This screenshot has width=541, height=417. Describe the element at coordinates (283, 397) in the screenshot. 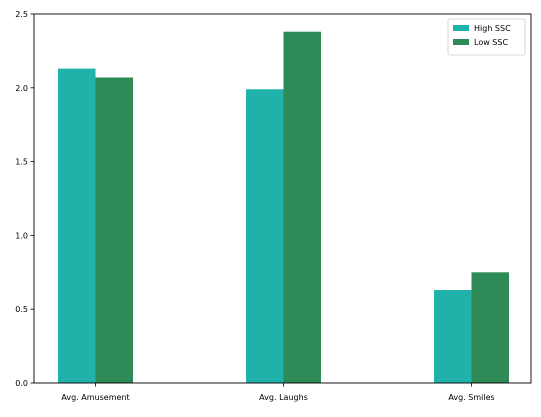

I see `x-tick-label-1: Avg. Laughs` at that location.